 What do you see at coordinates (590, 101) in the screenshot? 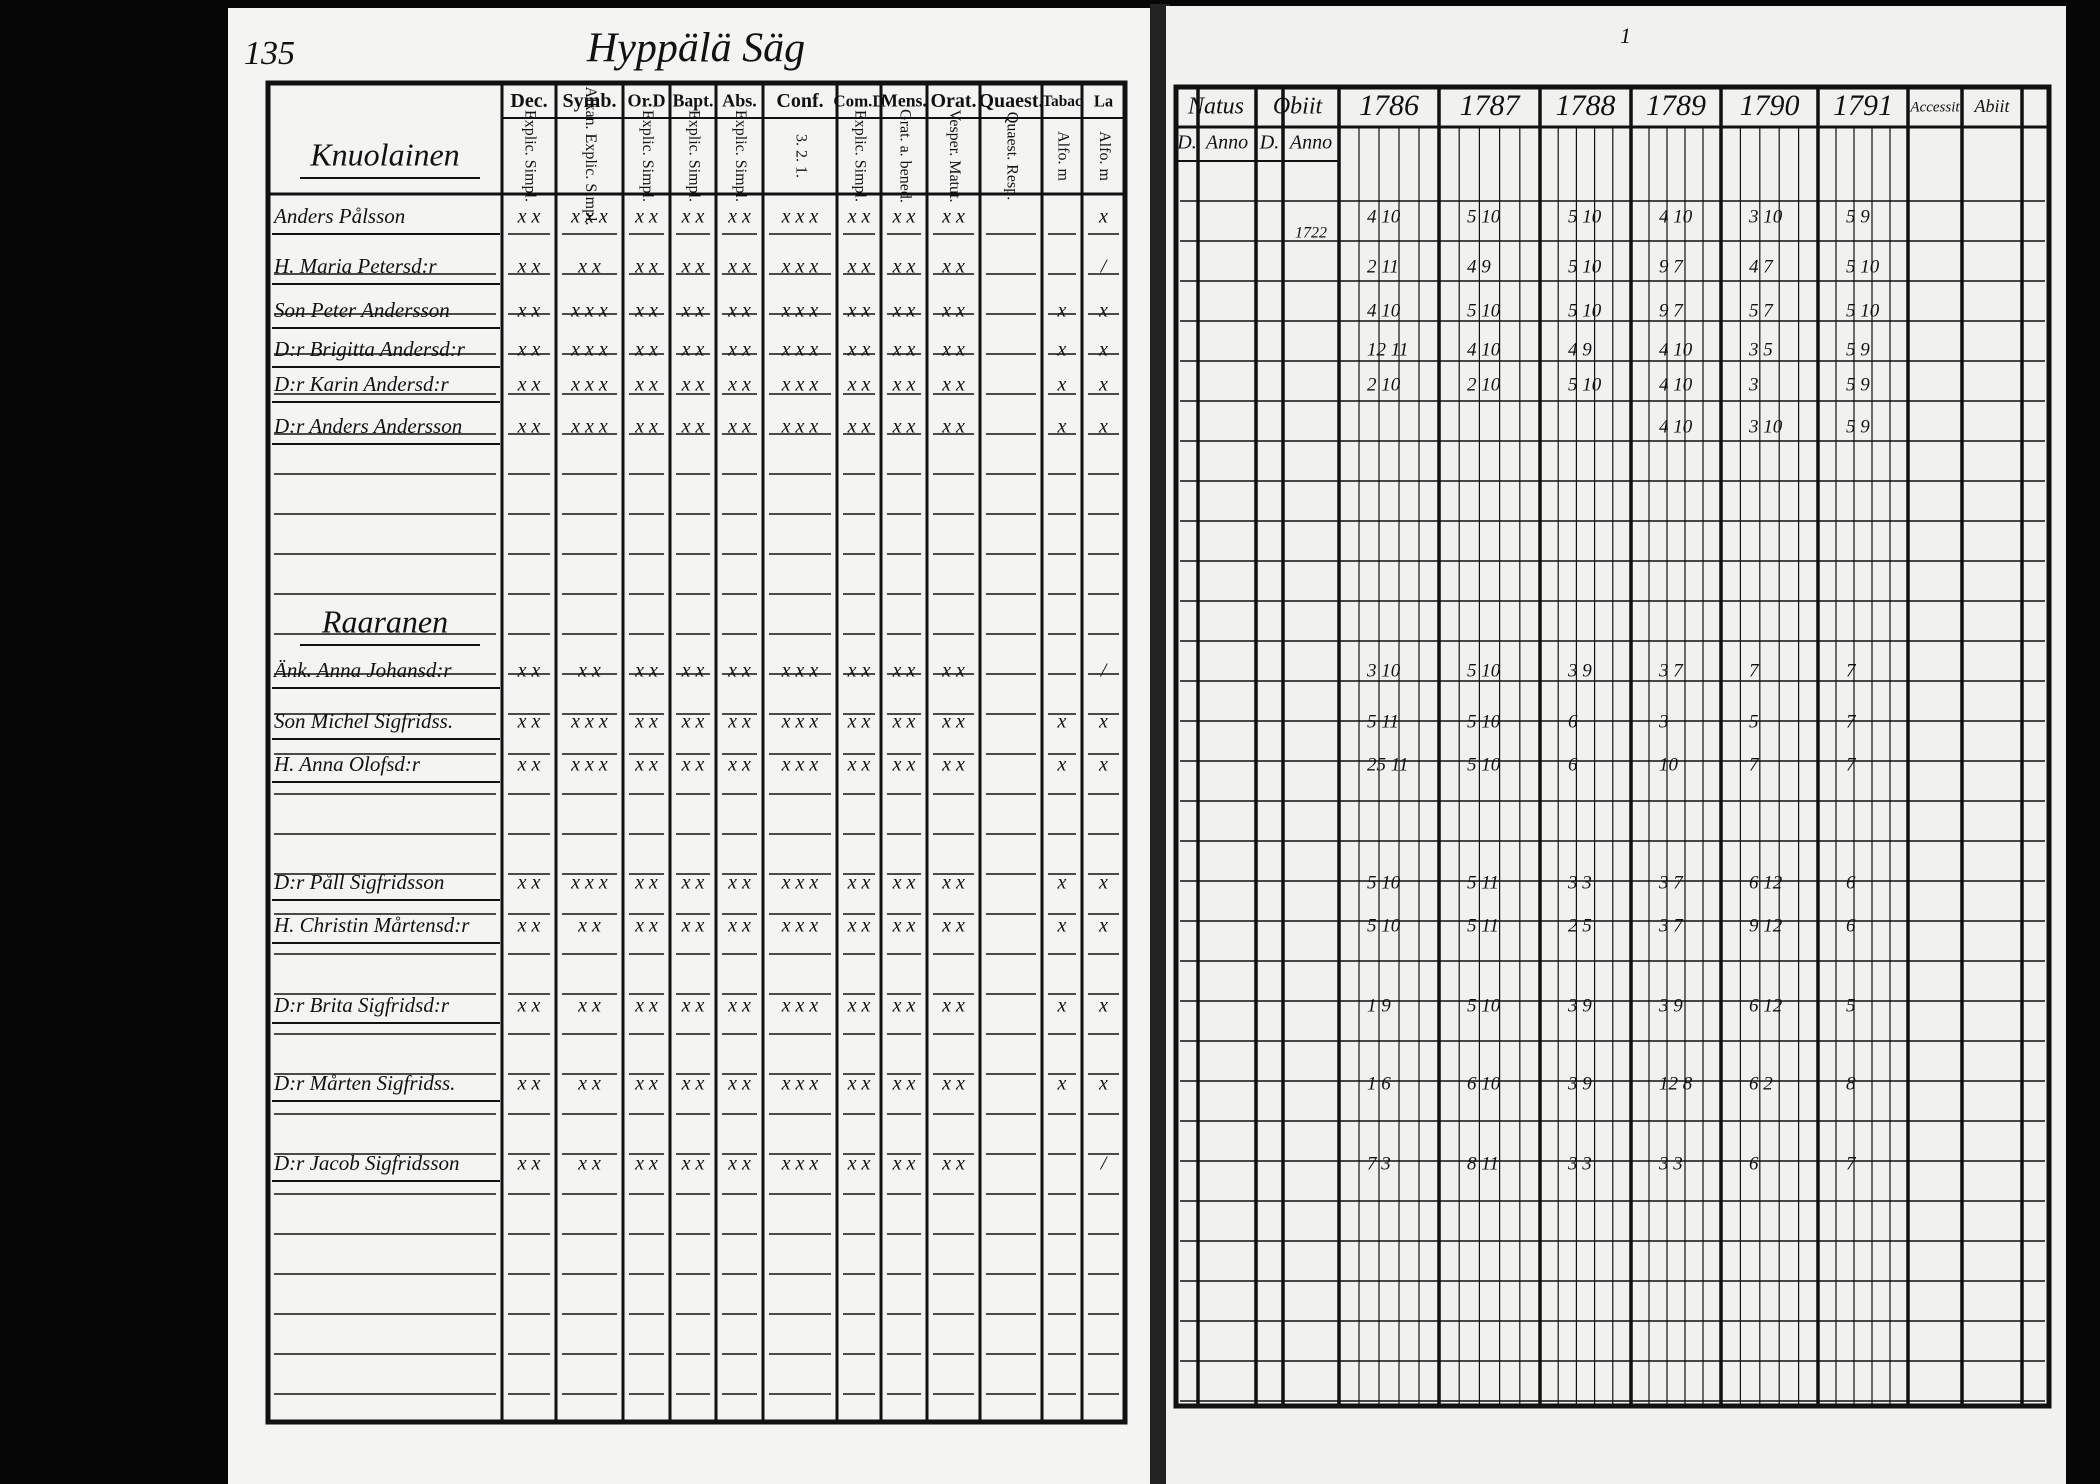
I see `column-header: Symb.` at bounding box center [590, 101].